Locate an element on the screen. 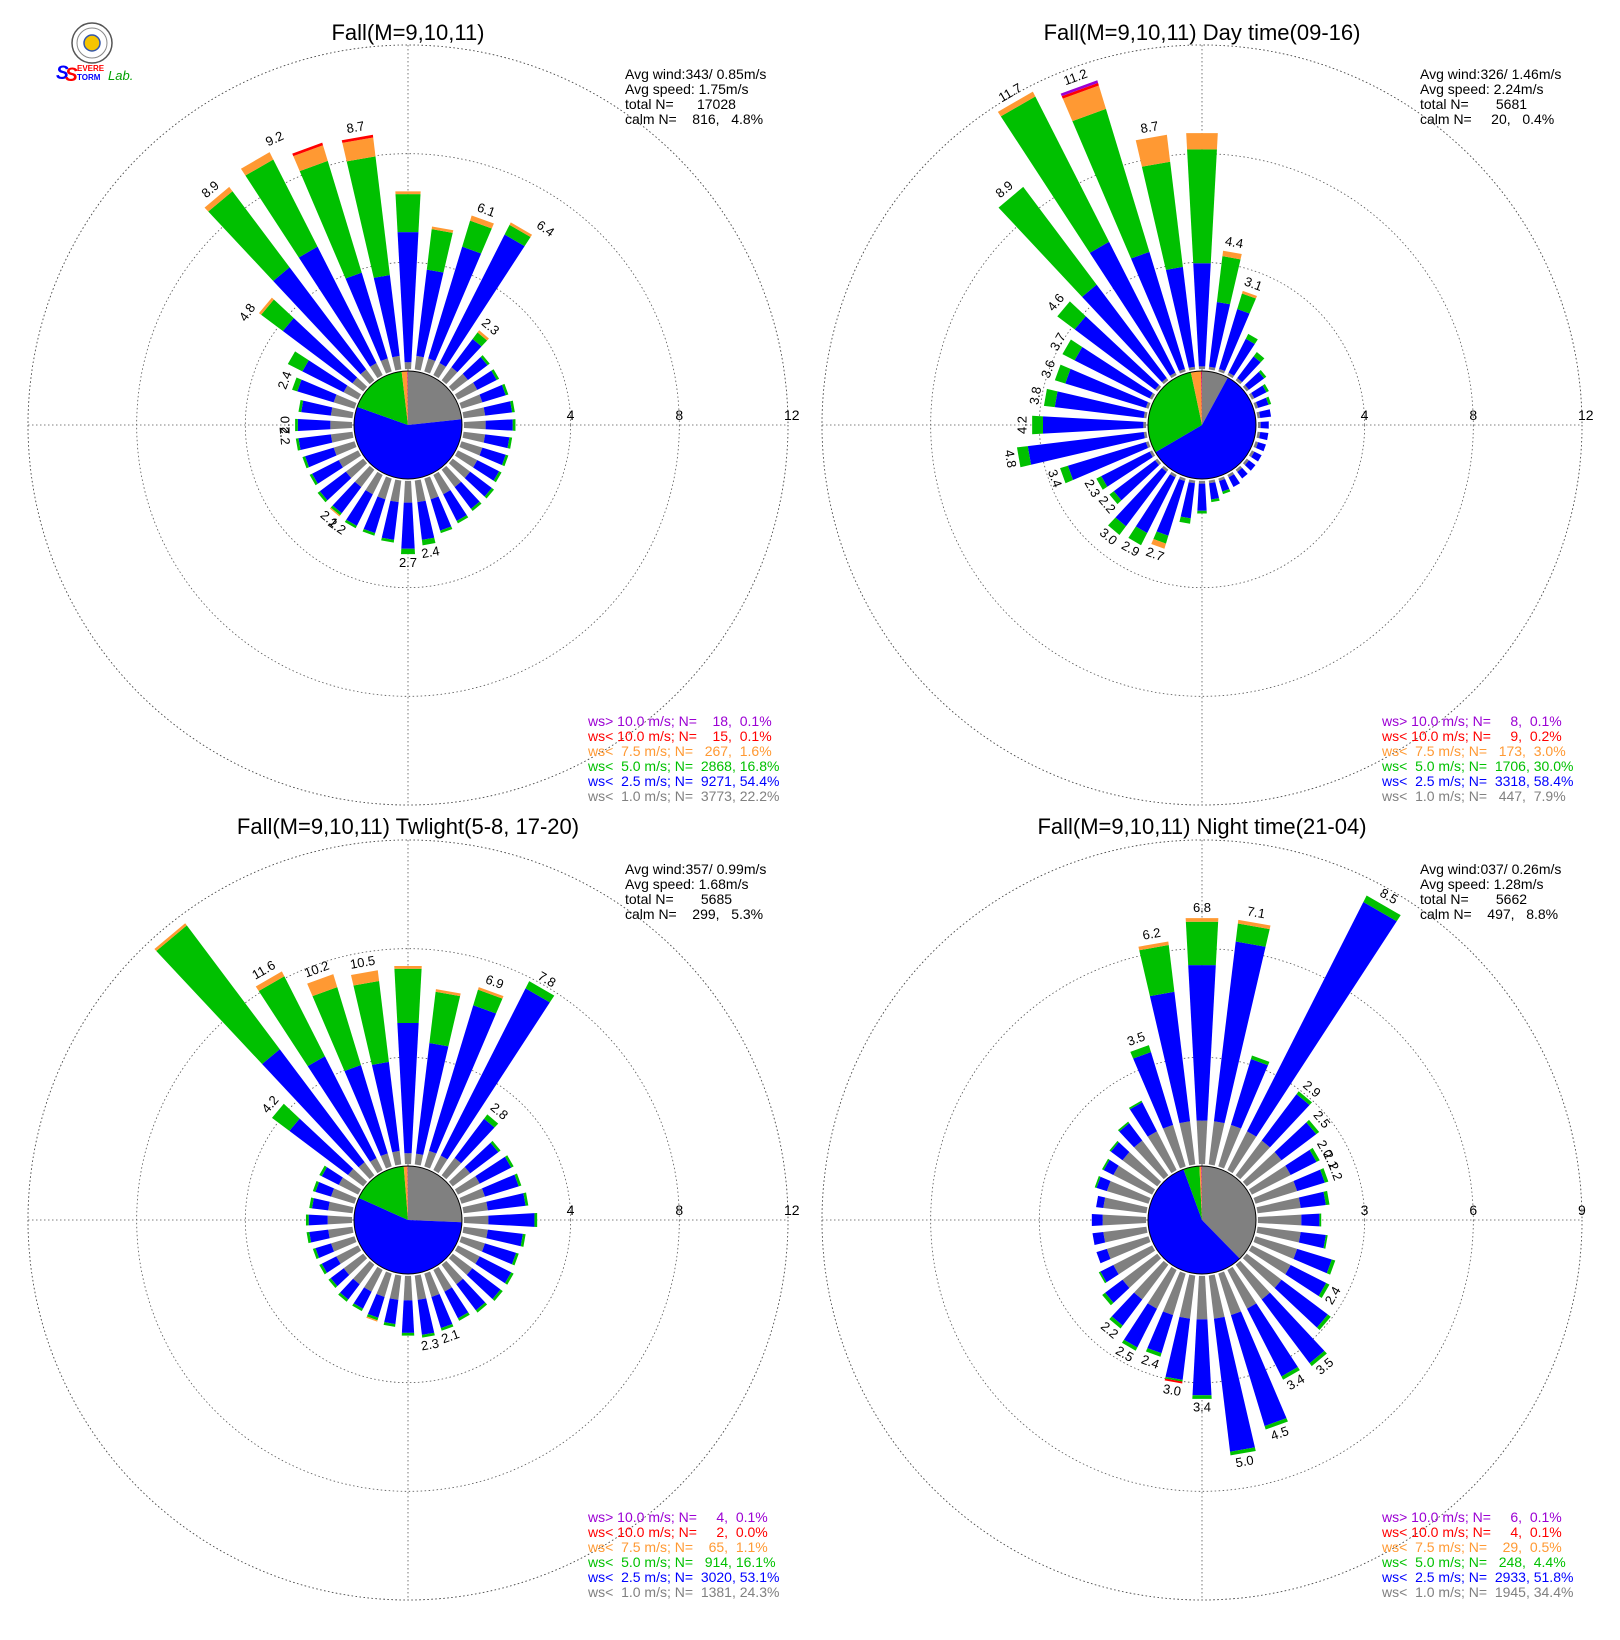 This screenshot has width=1620, height=1640. bar-value-label: 3.4 is located at coordinates (1055, 478).